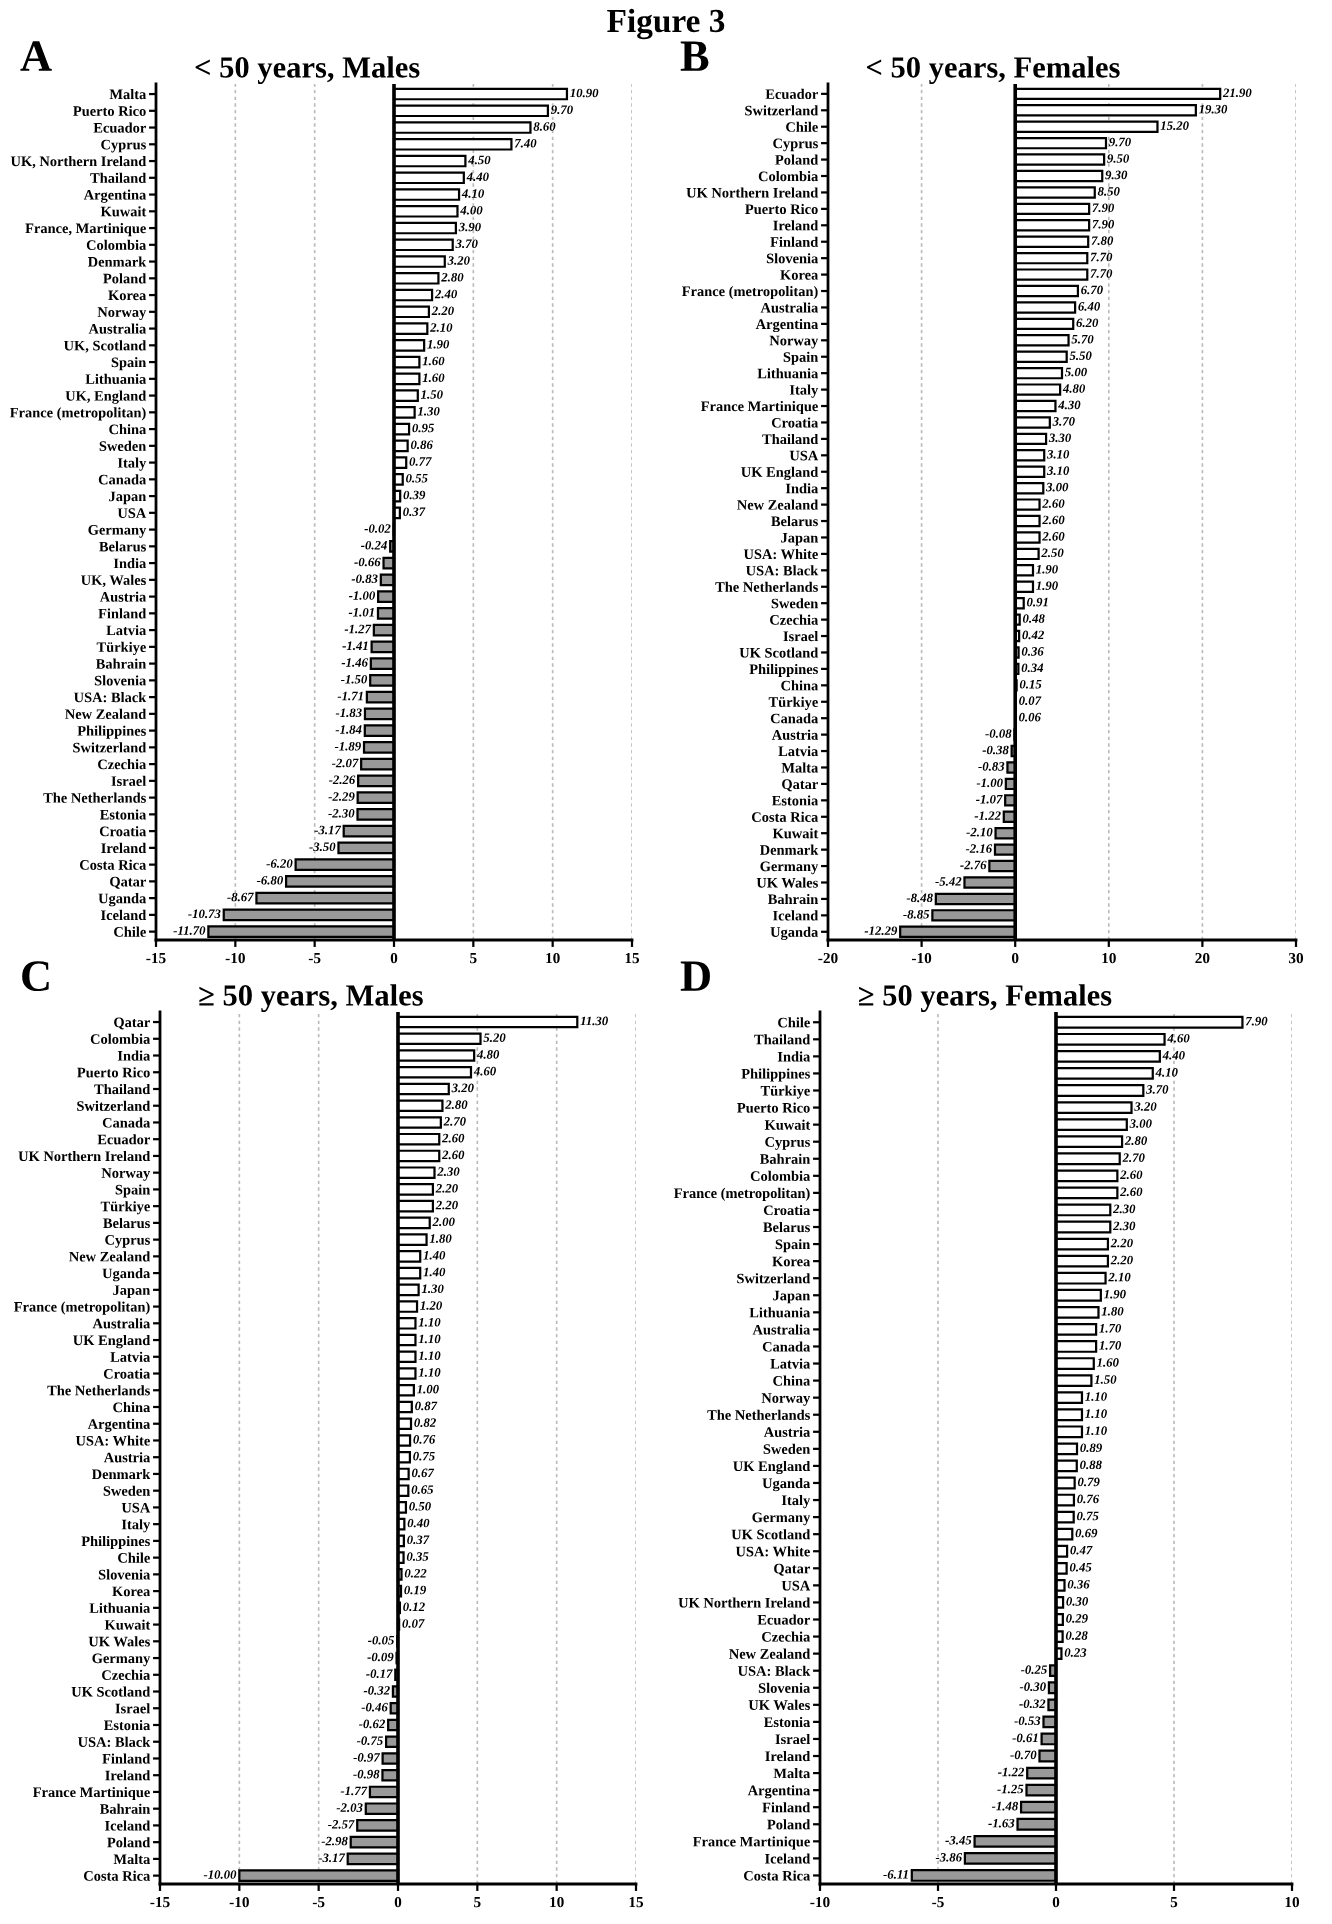 The image size is (1332, 1924). What do you see at coordinates (985, 998) in the screenshot?
I see `chart-title: ≥ 50 years, Females` at bounding box center [985, 998].